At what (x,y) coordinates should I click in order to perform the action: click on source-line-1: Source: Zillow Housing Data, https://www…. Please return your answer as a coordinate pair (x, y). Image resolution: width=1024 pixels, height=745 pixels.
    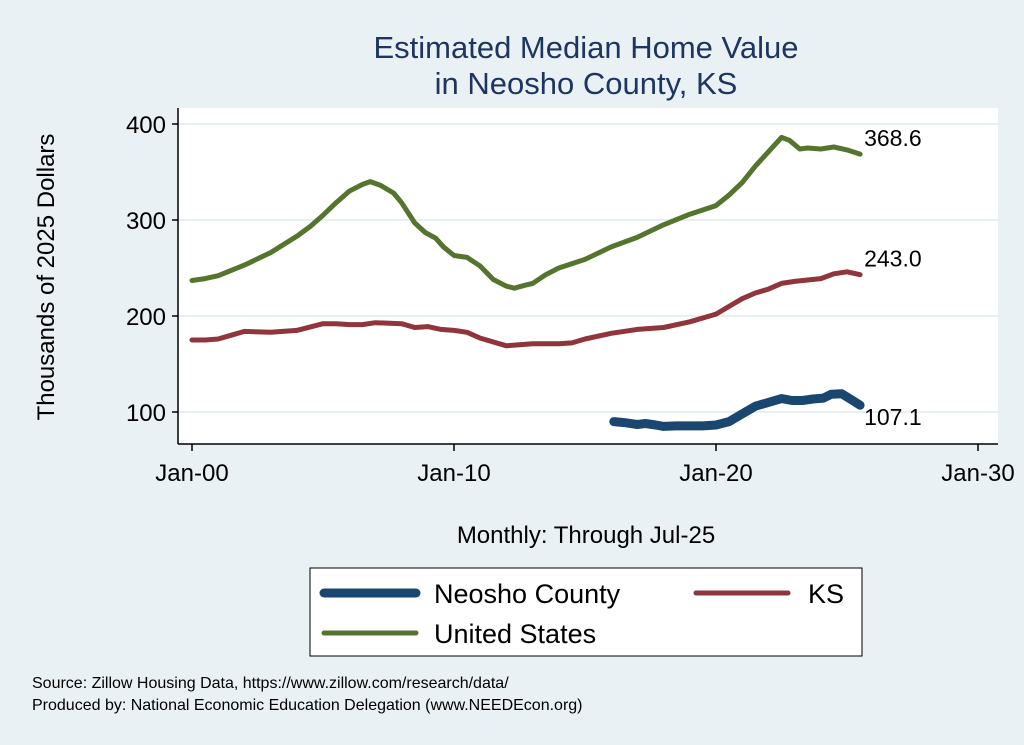
    Looking at the image, I should click on (270, 683).